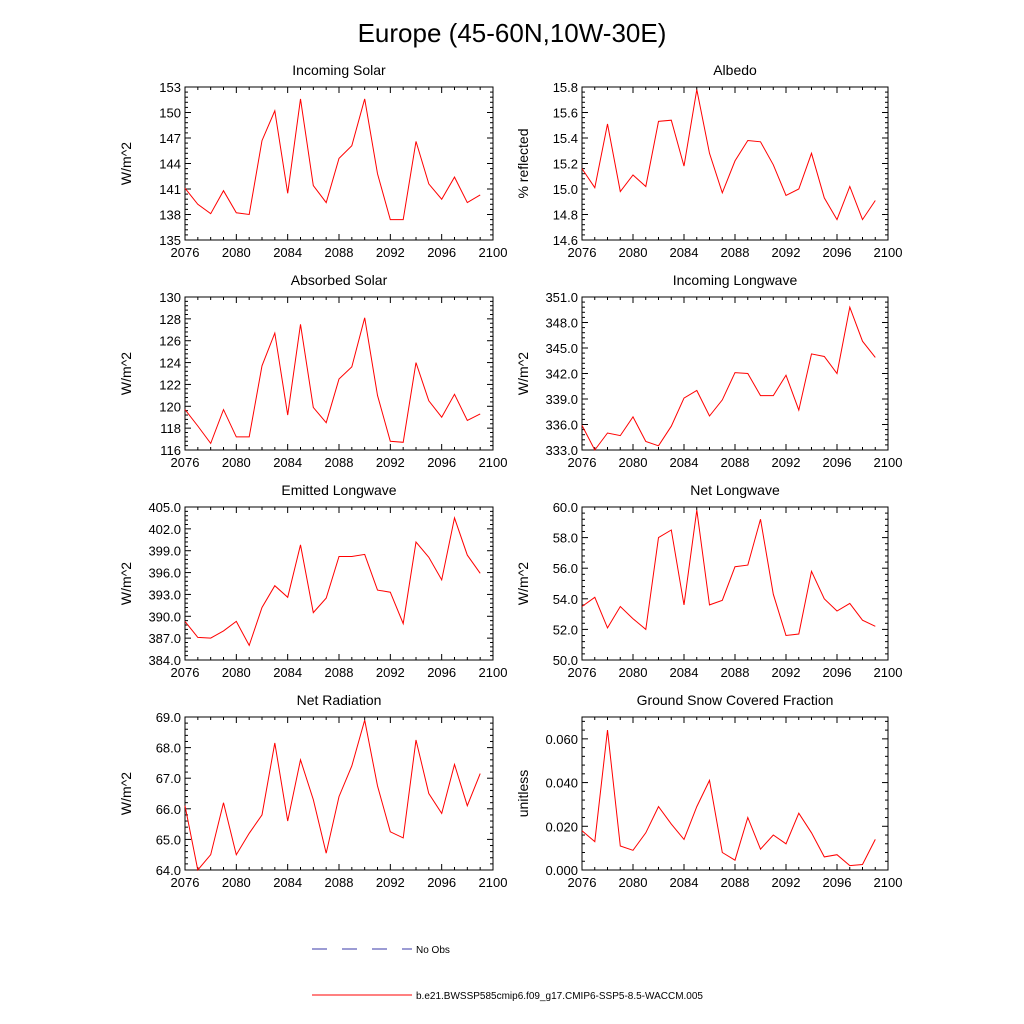 Image resolution: width=1024 pixels, height=1024 pixels. What do you see at coordinates (170, 189) in the screenshot?
I see `y-tick-label: 141` at bounding box center [170, 189].